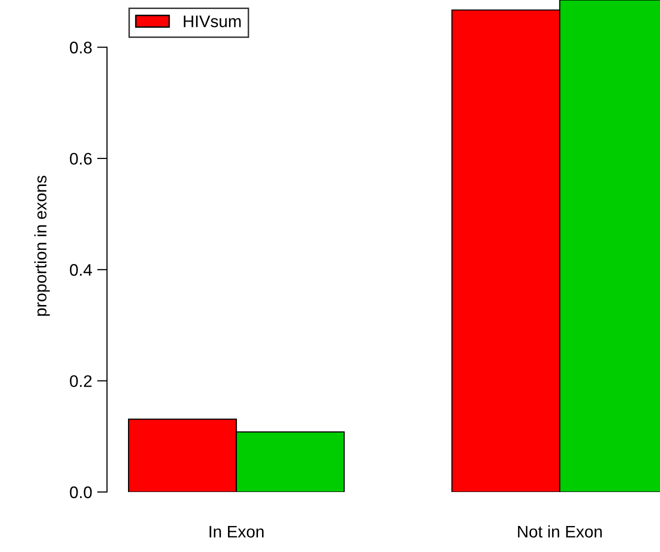 Image resolution: width=660 pixels, height=552 pixels. I want to click on y-tick-label: 0.0, so click(81, 492).